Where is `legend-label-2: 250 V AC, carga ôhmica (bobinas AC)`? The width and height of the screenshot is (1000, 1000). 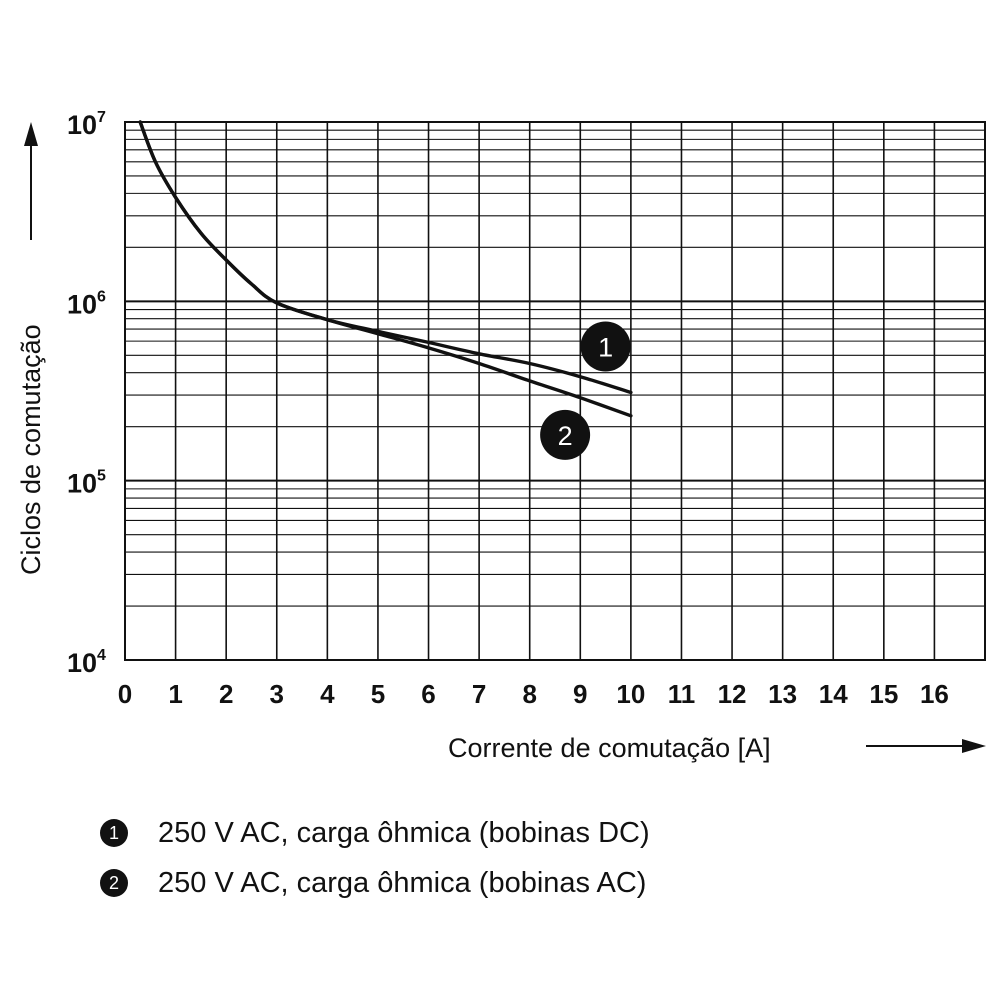 legend-label-2: 250 V AC, carga ôhmica (bobinas AC) is located at coordinates (402, 882).